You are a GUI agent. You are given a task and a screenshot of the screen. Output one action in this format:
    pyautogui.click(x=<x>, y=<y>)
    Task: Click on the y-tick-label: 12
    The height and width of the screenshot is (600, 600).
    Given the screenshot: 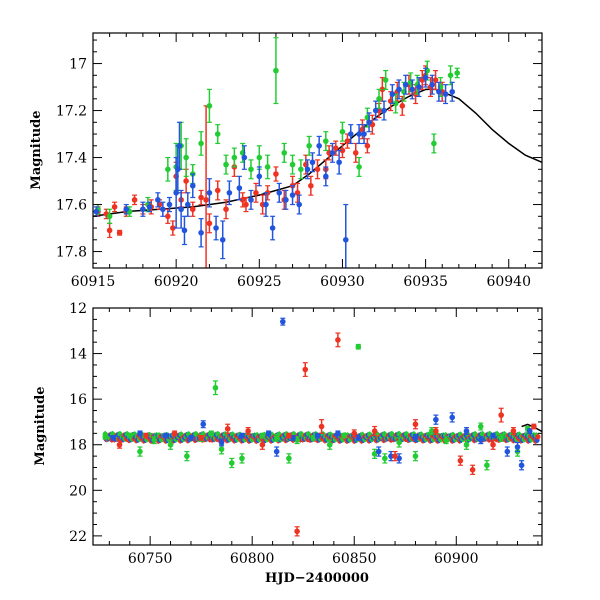 What is the action you would take?
    pyautogui.click(x=78, y=309)
    